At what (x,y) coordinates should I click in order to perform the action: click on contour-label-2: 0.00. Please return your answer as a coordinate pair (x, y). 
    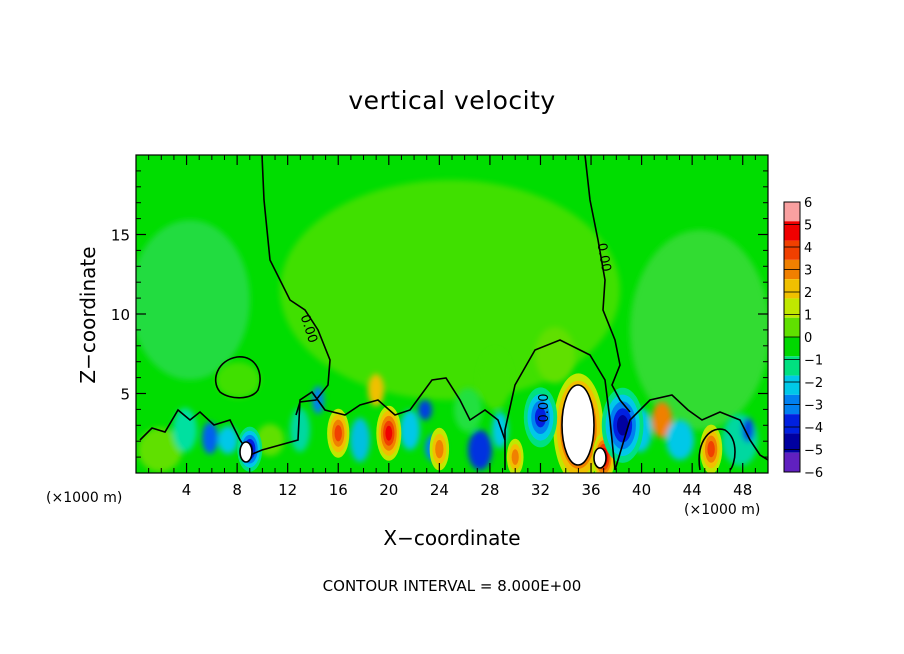
    Looking at the image, I should click on (544, 408).